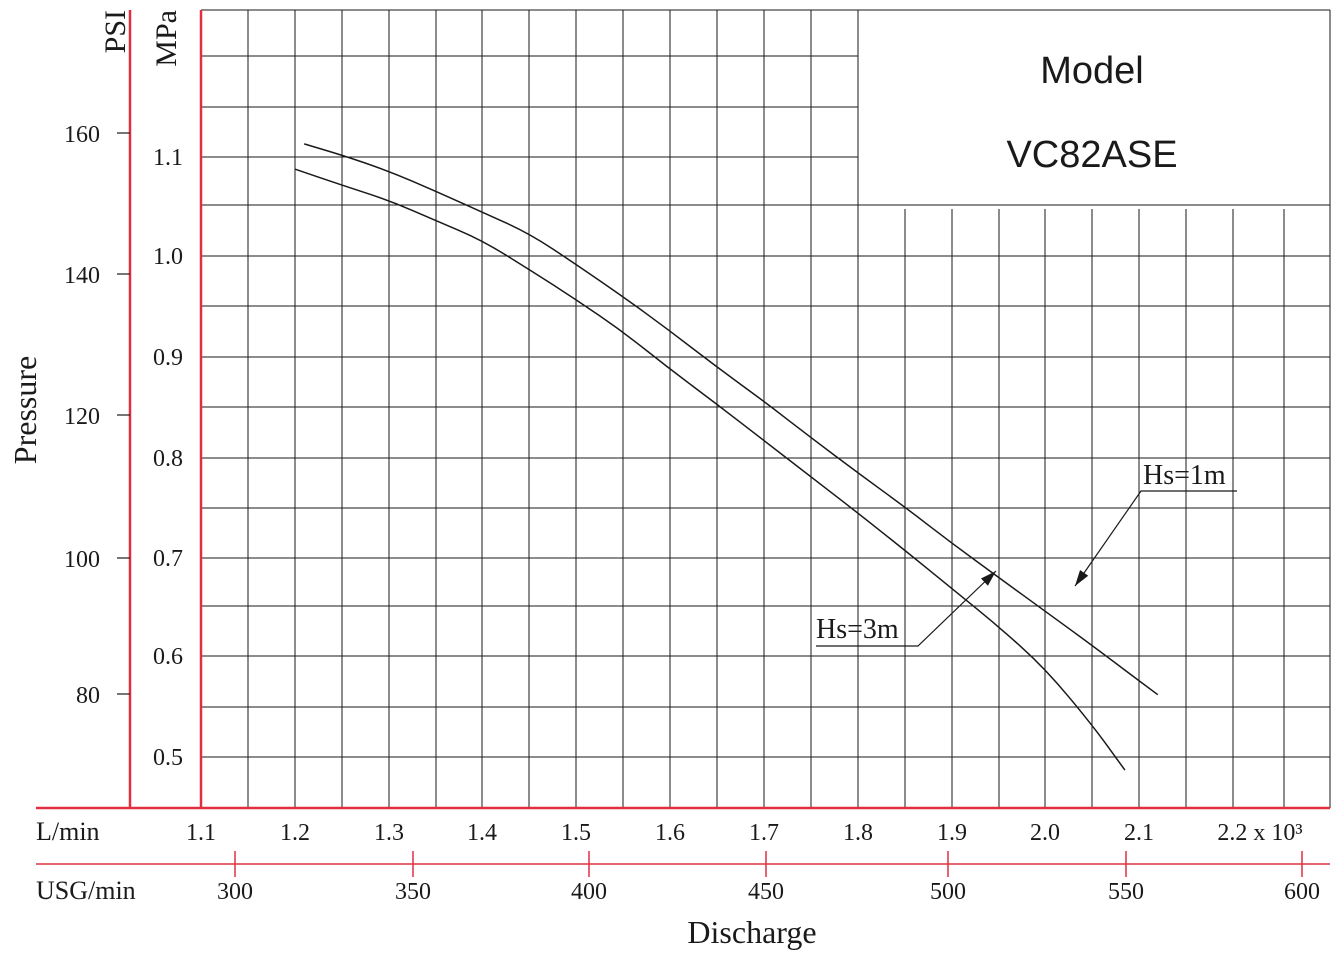 This screenshot has width=1339, height=957. Describe the element at coordinates (1091, 155) in the screenshot. I see `model-name: VC82ASE` at that location.